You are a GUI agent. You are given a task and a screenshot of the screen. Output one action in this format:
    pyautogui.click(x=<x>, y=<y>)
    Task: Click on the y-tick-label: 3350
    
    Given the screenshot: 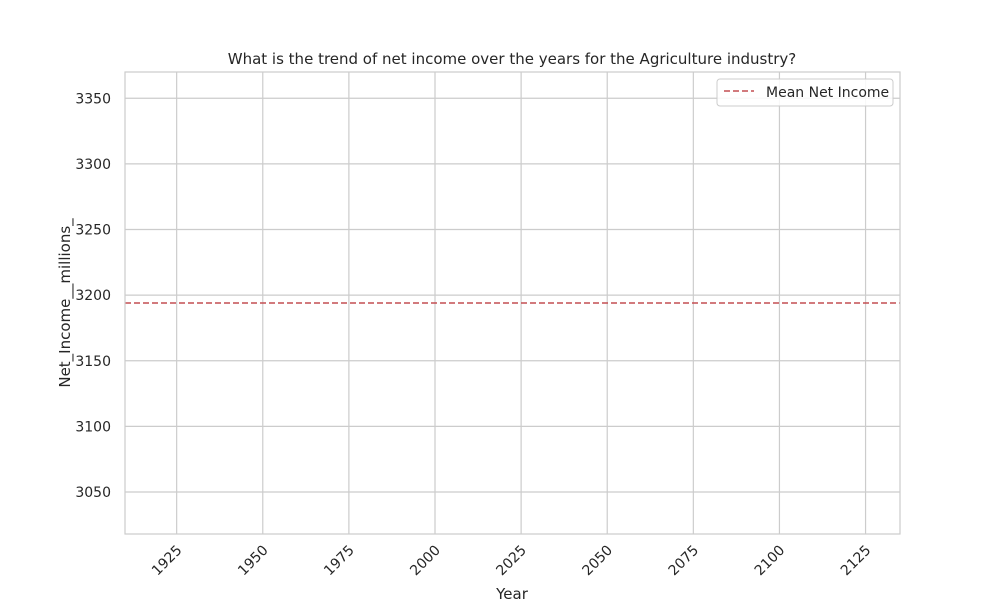 What is the action you would take?
    pyautogui.click(x=93, y=99)
    